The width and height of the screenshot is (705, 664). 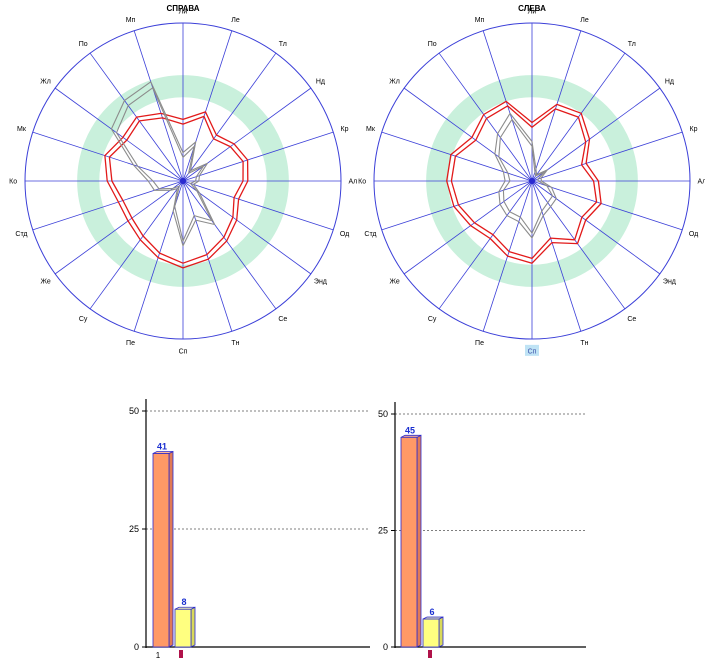 What do you see at coordinates (249, 529) in the screenshot?
I see `bar-chart-right: 0 25 50 41 8 1` at bounding box center [249, 529].